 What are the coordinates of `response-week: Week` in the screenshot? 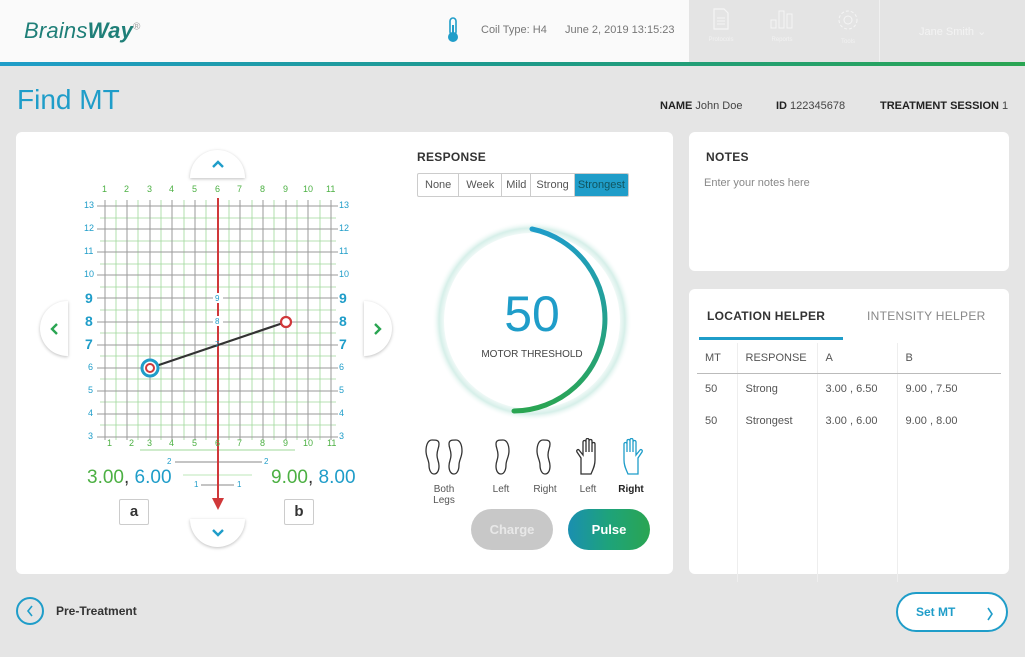 It's located at (481, 185).